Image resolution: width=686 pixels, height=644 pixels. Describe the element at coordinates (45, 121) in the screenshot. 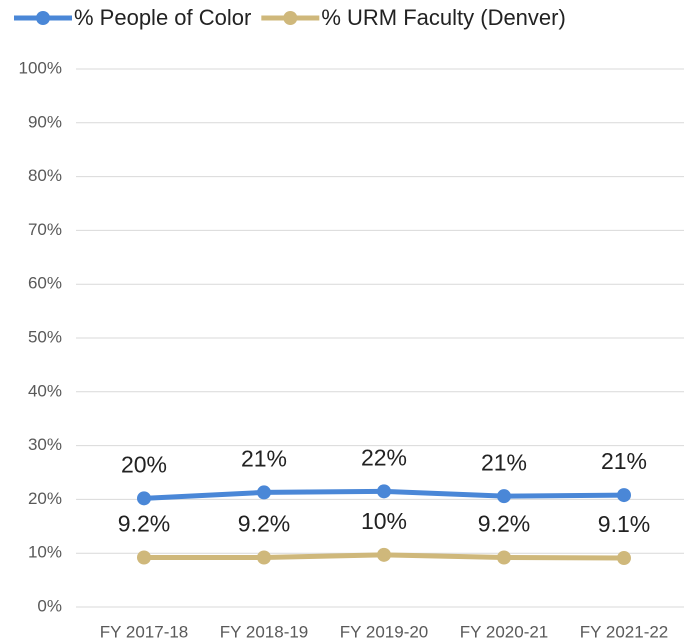

I see `y-tick-label: 90%` at that location.